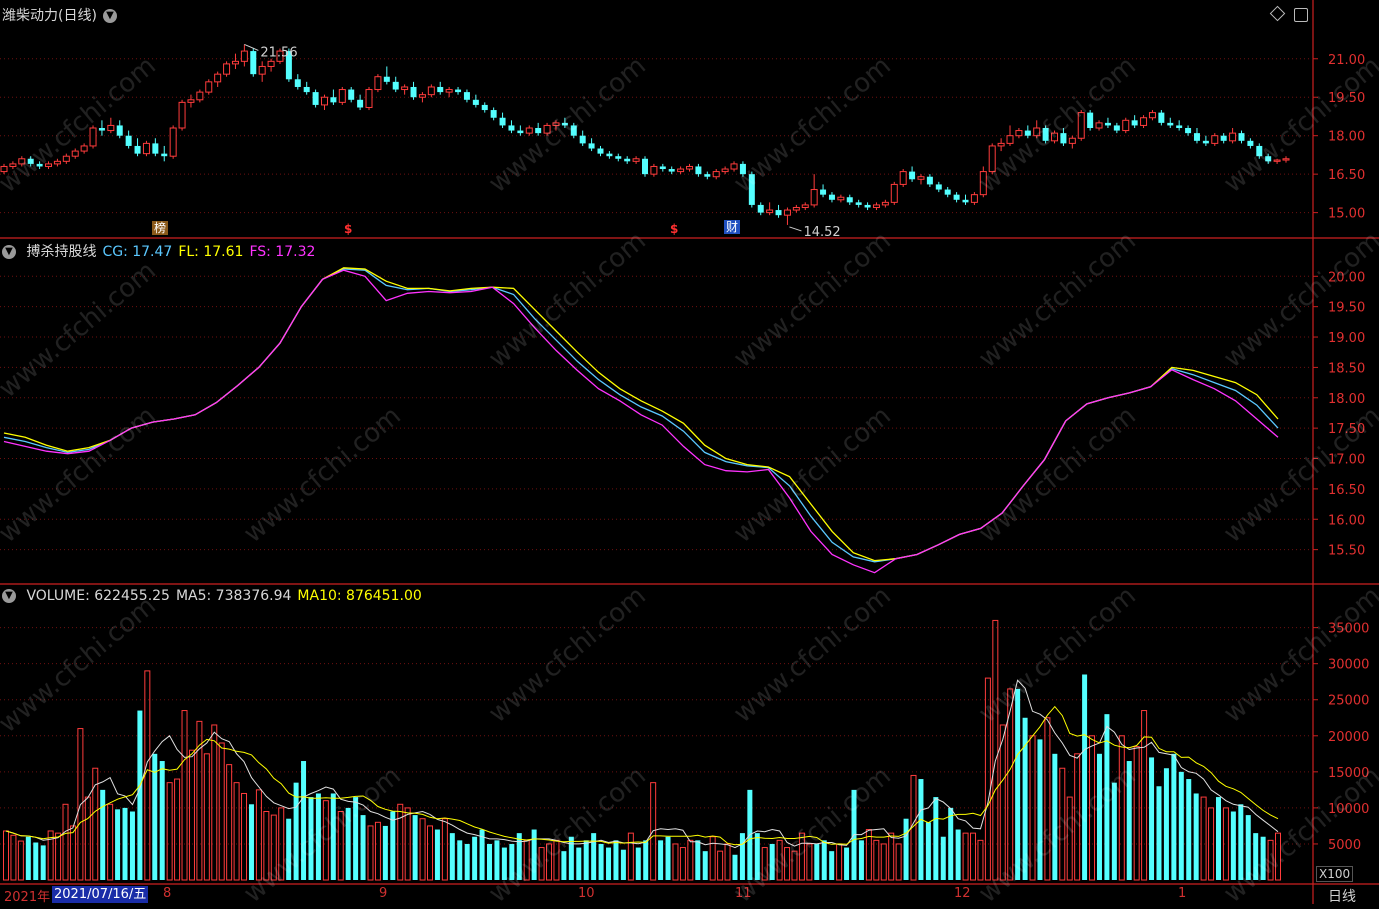 This screenshot has width=1379, height=909. I want to click on event-marker-rank: 榜, so click(160, 228).